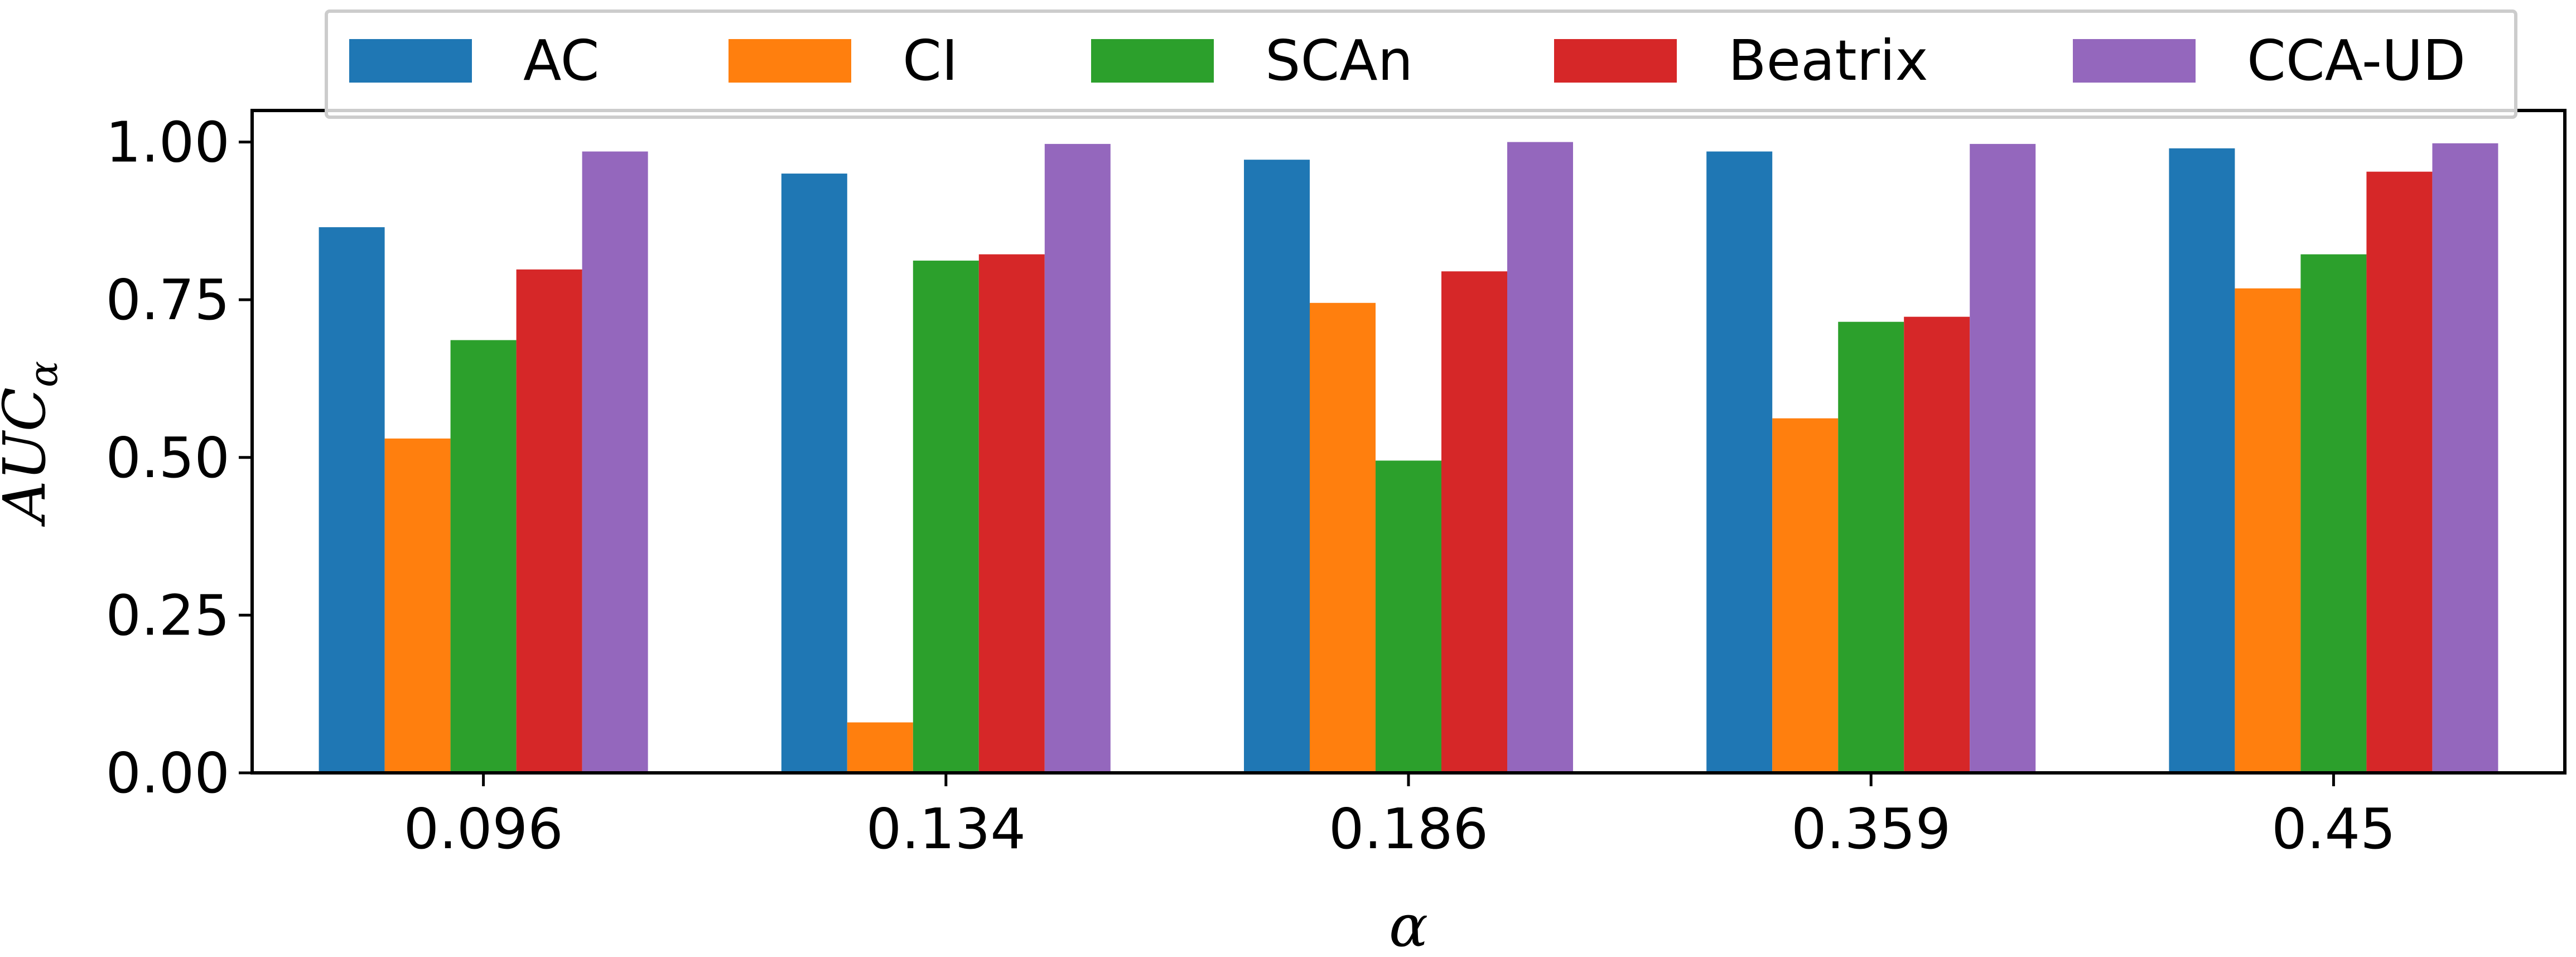 This screenshot has width=2576, height=957. Describe the element at coordinates (1540, 457) in the screenshot. I see `bar-cca-ud-0.186` at that location.